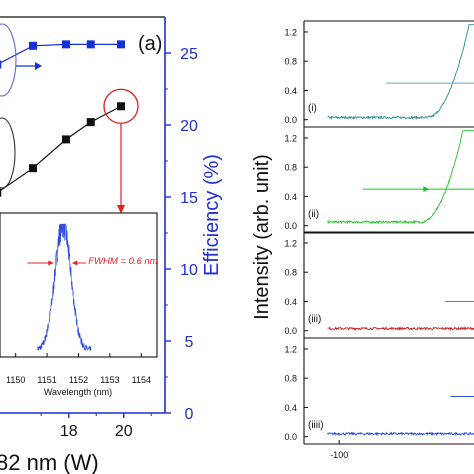  What do you see at coordinates (64, 287) in the screenshot?
I see `spectrum-trace` at bounding box center [64, 287].